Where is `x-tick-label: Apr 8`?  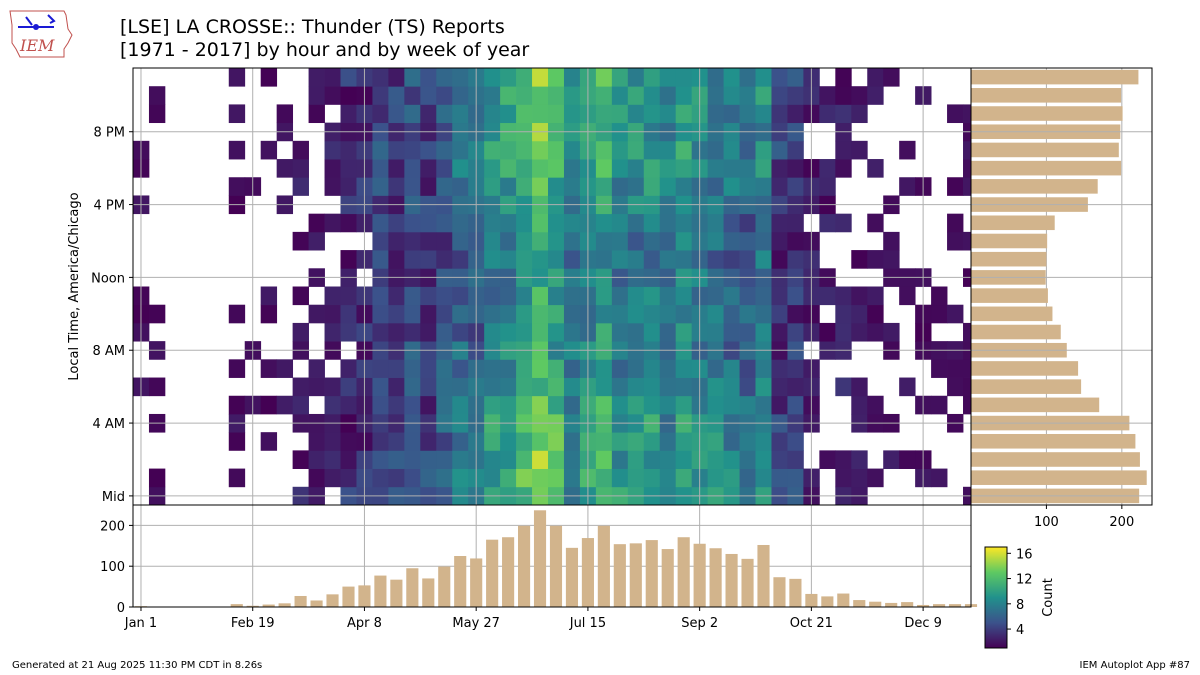 x-tick-label: Apr 8 is located at coordinates (364, 623).